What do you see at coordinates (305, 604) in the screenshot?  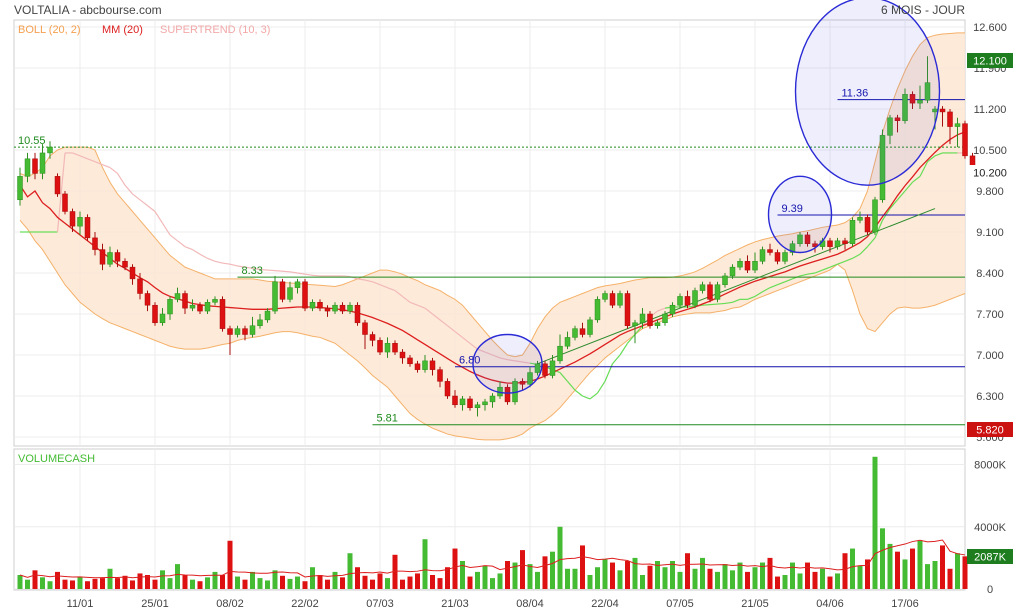 I see `date-tick-label: 22/02` at bounding box center [305, 604].